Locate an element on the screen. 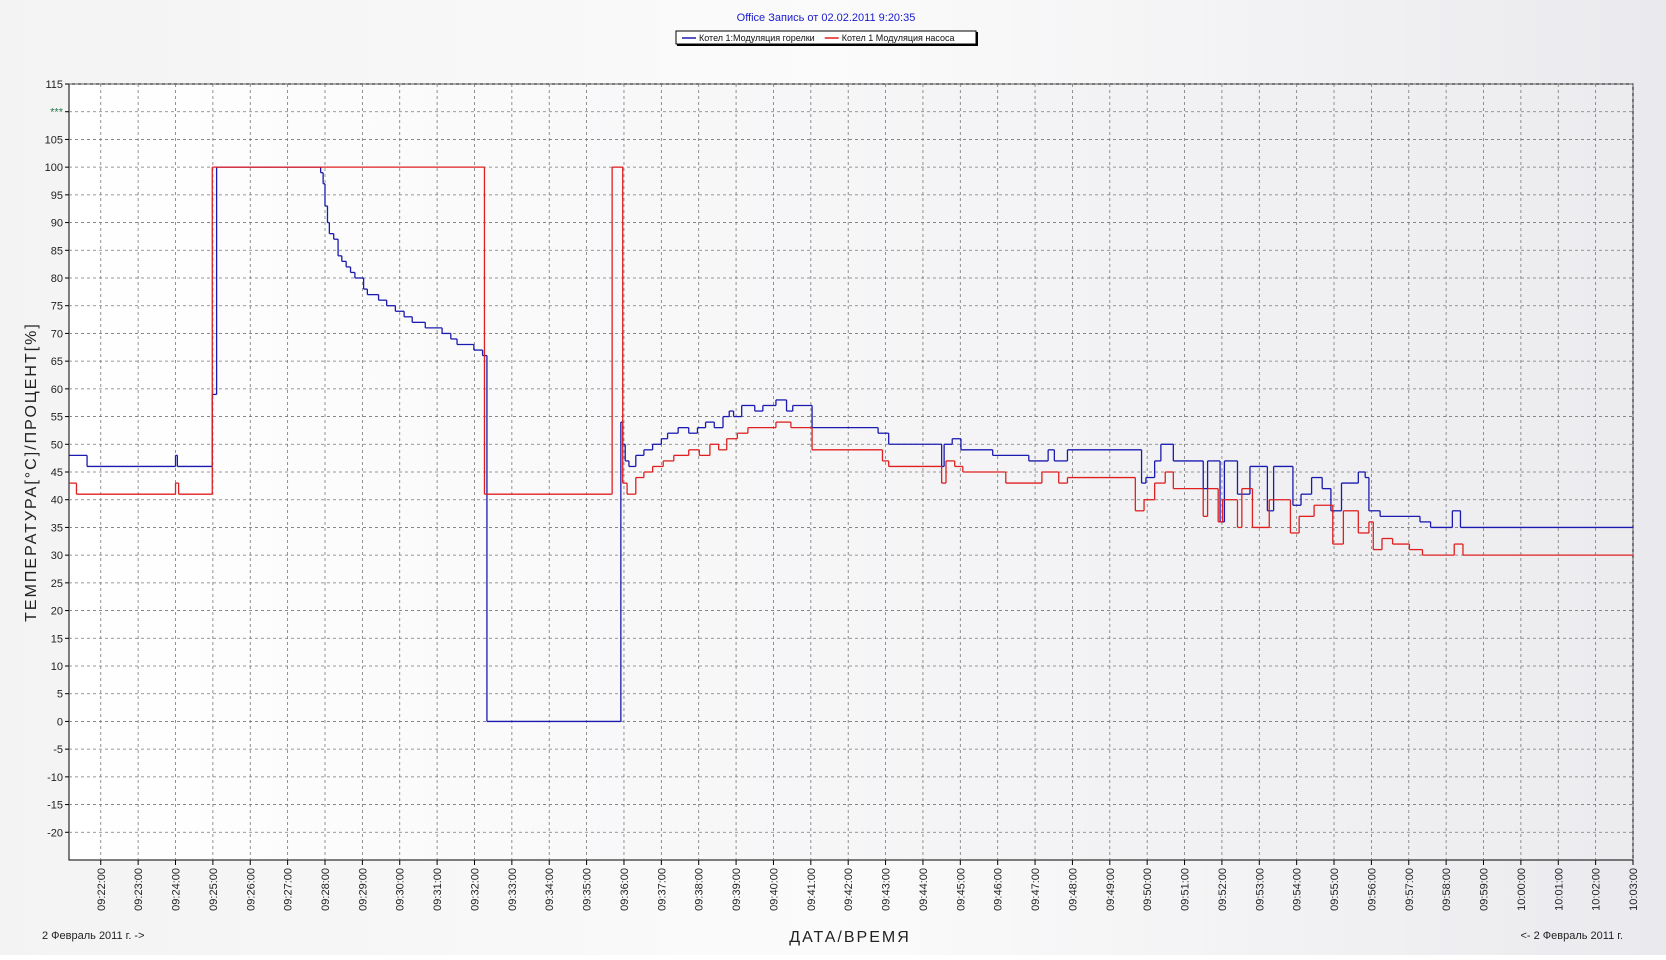 This screenshot has height=960, width=1666. y-tick-label: 10 is located at coordinates (57, 667).